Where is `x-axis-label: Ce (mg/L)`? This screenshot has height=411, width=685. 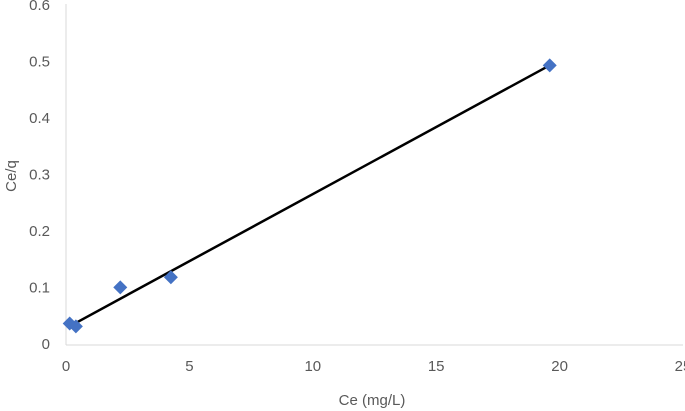 x-axis-label: Ce (mg/L) is located at coordinates (372, 400).